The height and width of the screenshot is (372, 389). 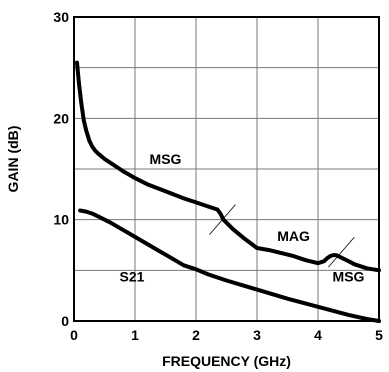 I want to click on x-axis-label: FREQUENCY (GHz), so click(x=226, y=361).